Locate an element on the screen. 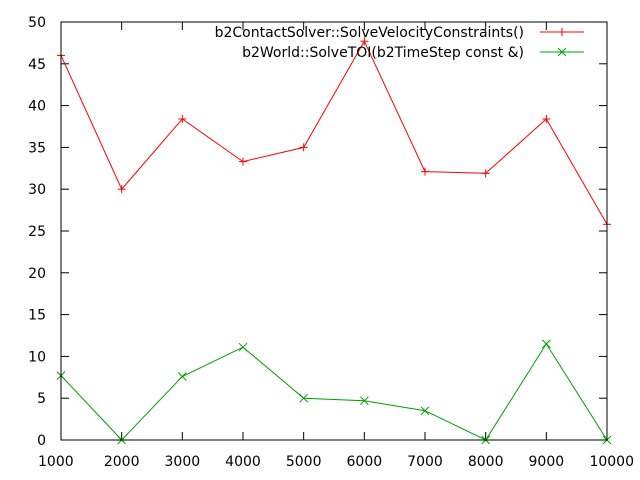 This screenshot has width=640, height=480. x-tick-label: 1000 is located at coordinates (56, 462).